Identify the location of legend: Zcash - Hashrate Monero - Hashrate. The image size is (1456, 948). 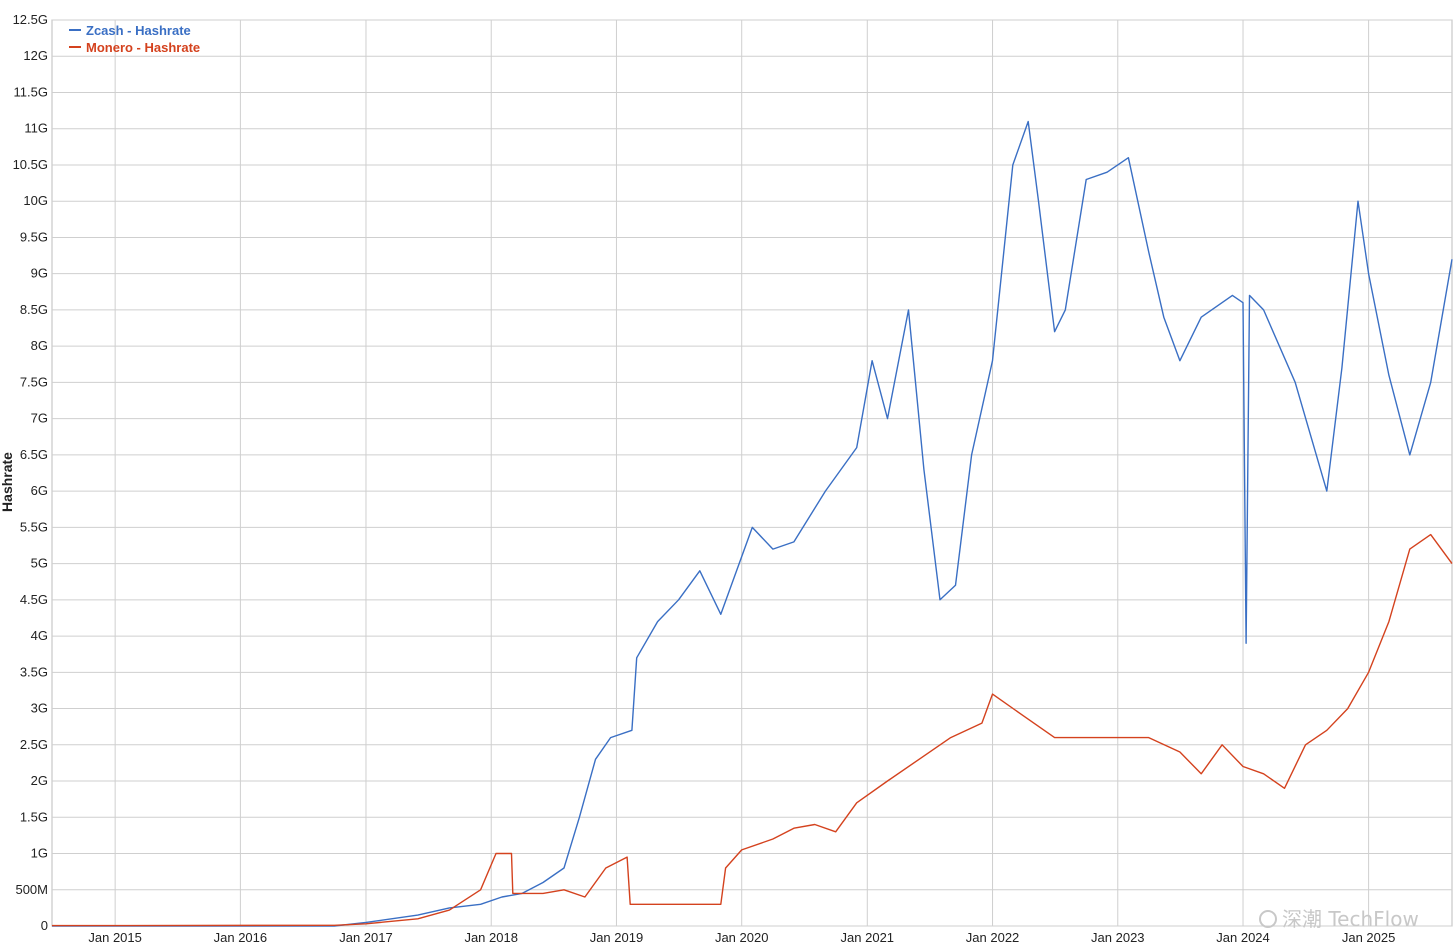
(134, 39).